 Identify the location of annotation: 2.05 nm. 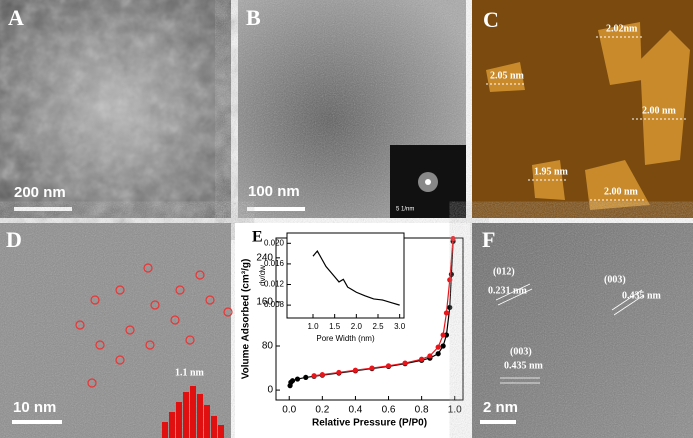
(507, 75).